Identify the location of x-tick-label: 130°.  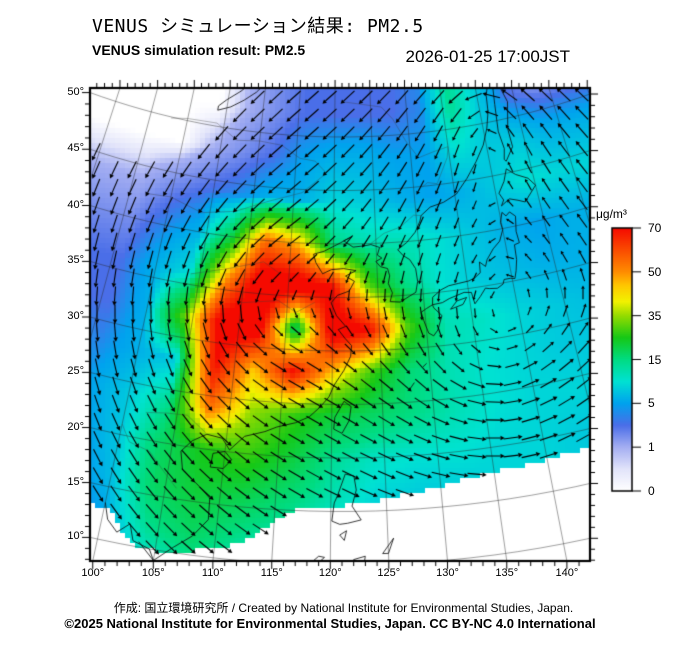
(447, 573).